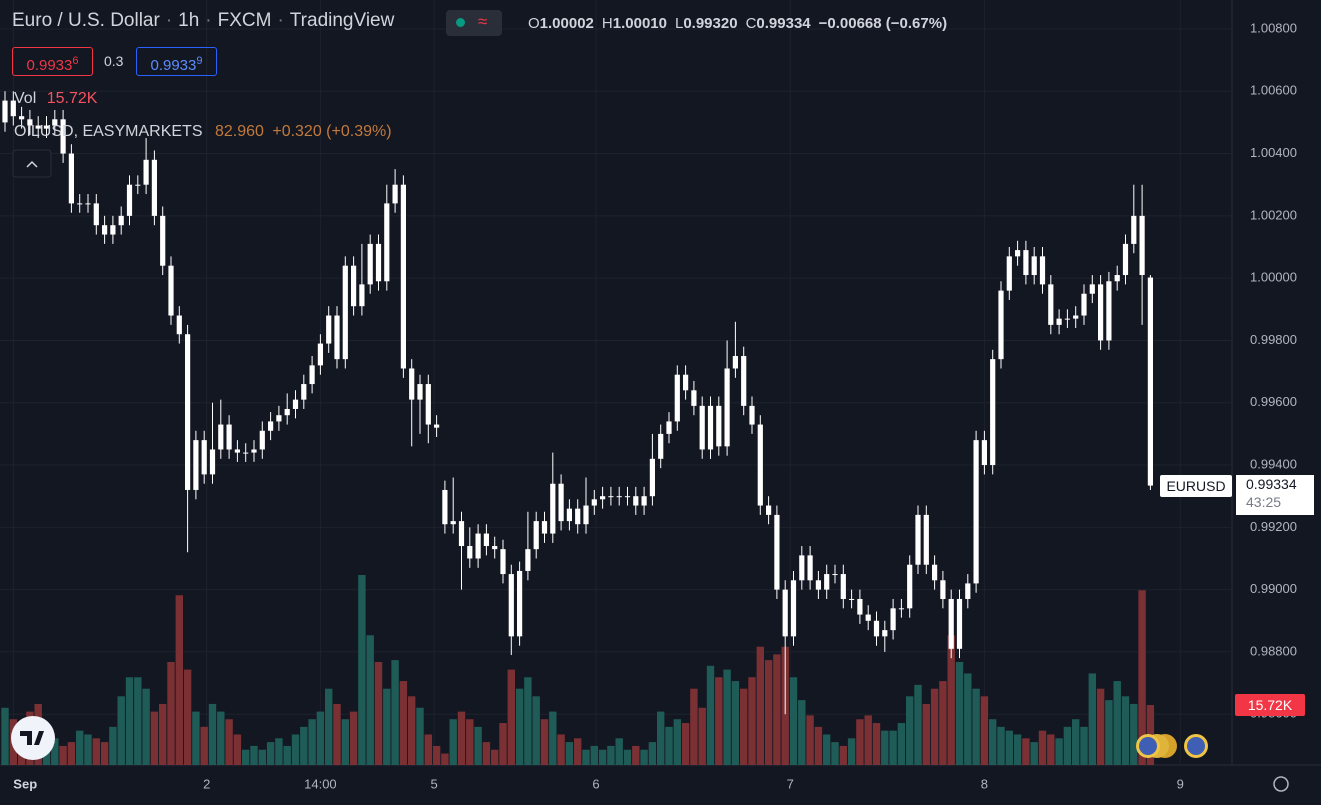  Describe the element at coordinates (1273, 650) in the screenshot. I see `y-tick-label: 0.98800` at that location.